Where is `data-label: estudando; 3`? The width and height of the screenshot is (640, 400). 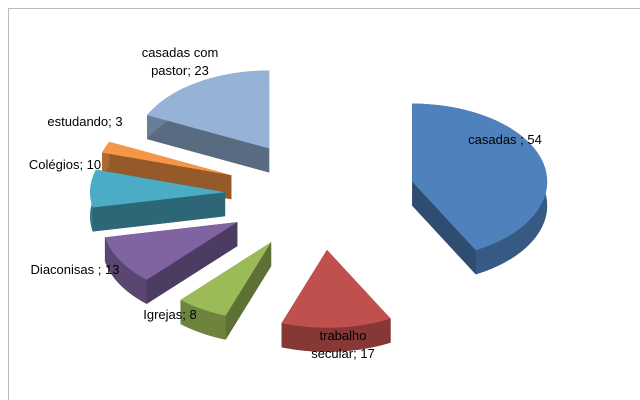
data-label: estudando; 3 is located at coordinates (85, 121).